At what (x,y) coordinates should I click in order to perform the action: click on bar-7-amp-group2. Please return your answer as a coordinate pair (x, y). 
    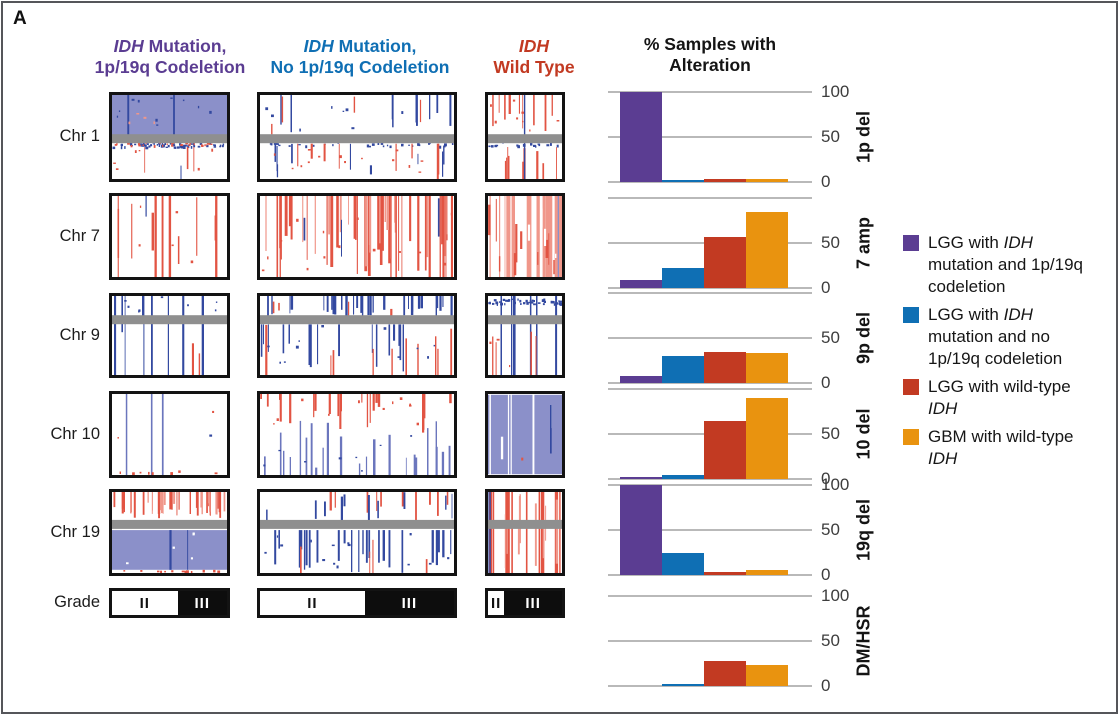
    Looking at the image, I should click on (683, 278).